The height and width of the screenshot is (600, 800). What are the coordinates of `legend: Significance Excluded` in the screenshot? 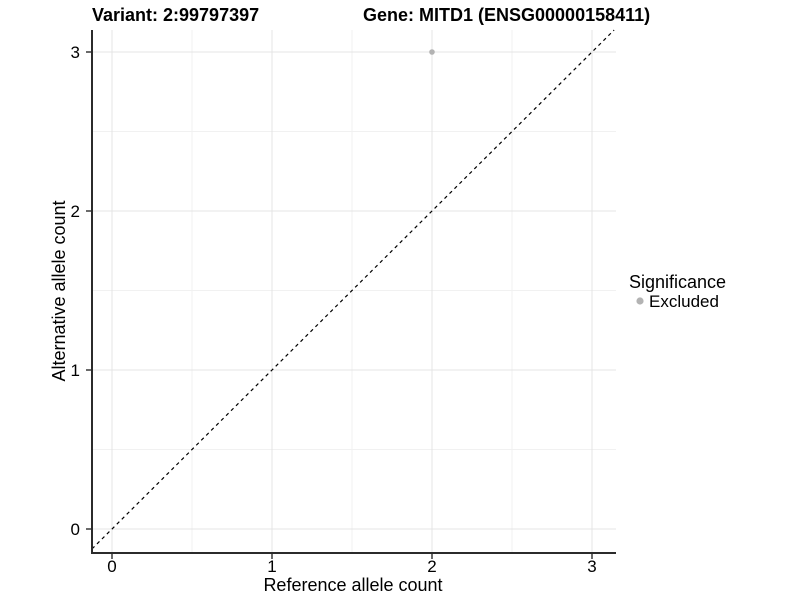 It's located at (677, 291).